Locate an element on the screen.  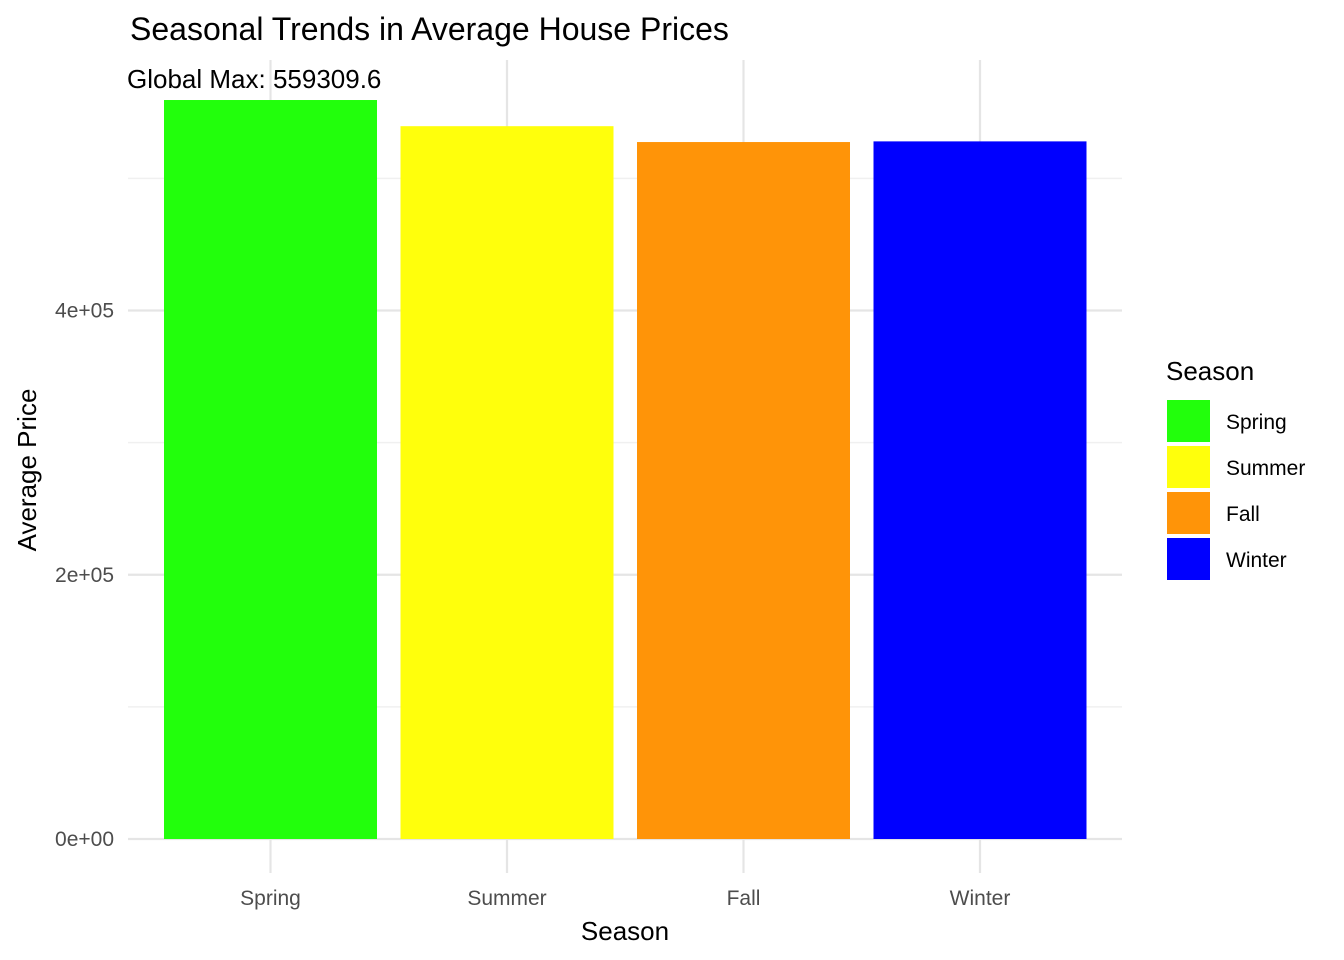
legend-swatch-winter is located at coordinates (1188, 559).